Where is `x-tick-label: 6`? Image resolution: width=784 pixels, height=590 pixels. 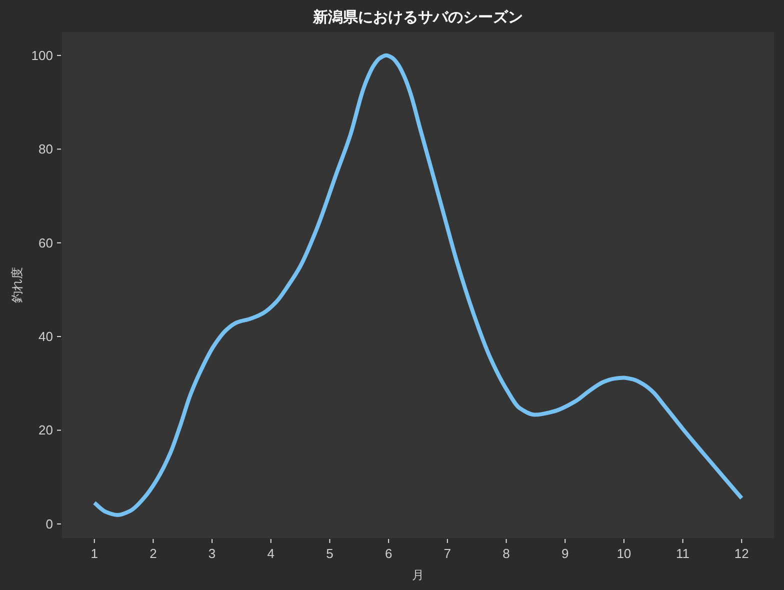 x-tick-label: 6 is located at coordinates (388, 553).